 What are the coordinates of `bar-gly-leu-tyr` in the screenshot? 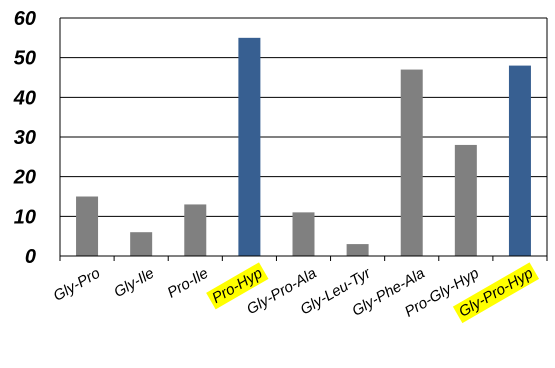 It's located at (357, 250).